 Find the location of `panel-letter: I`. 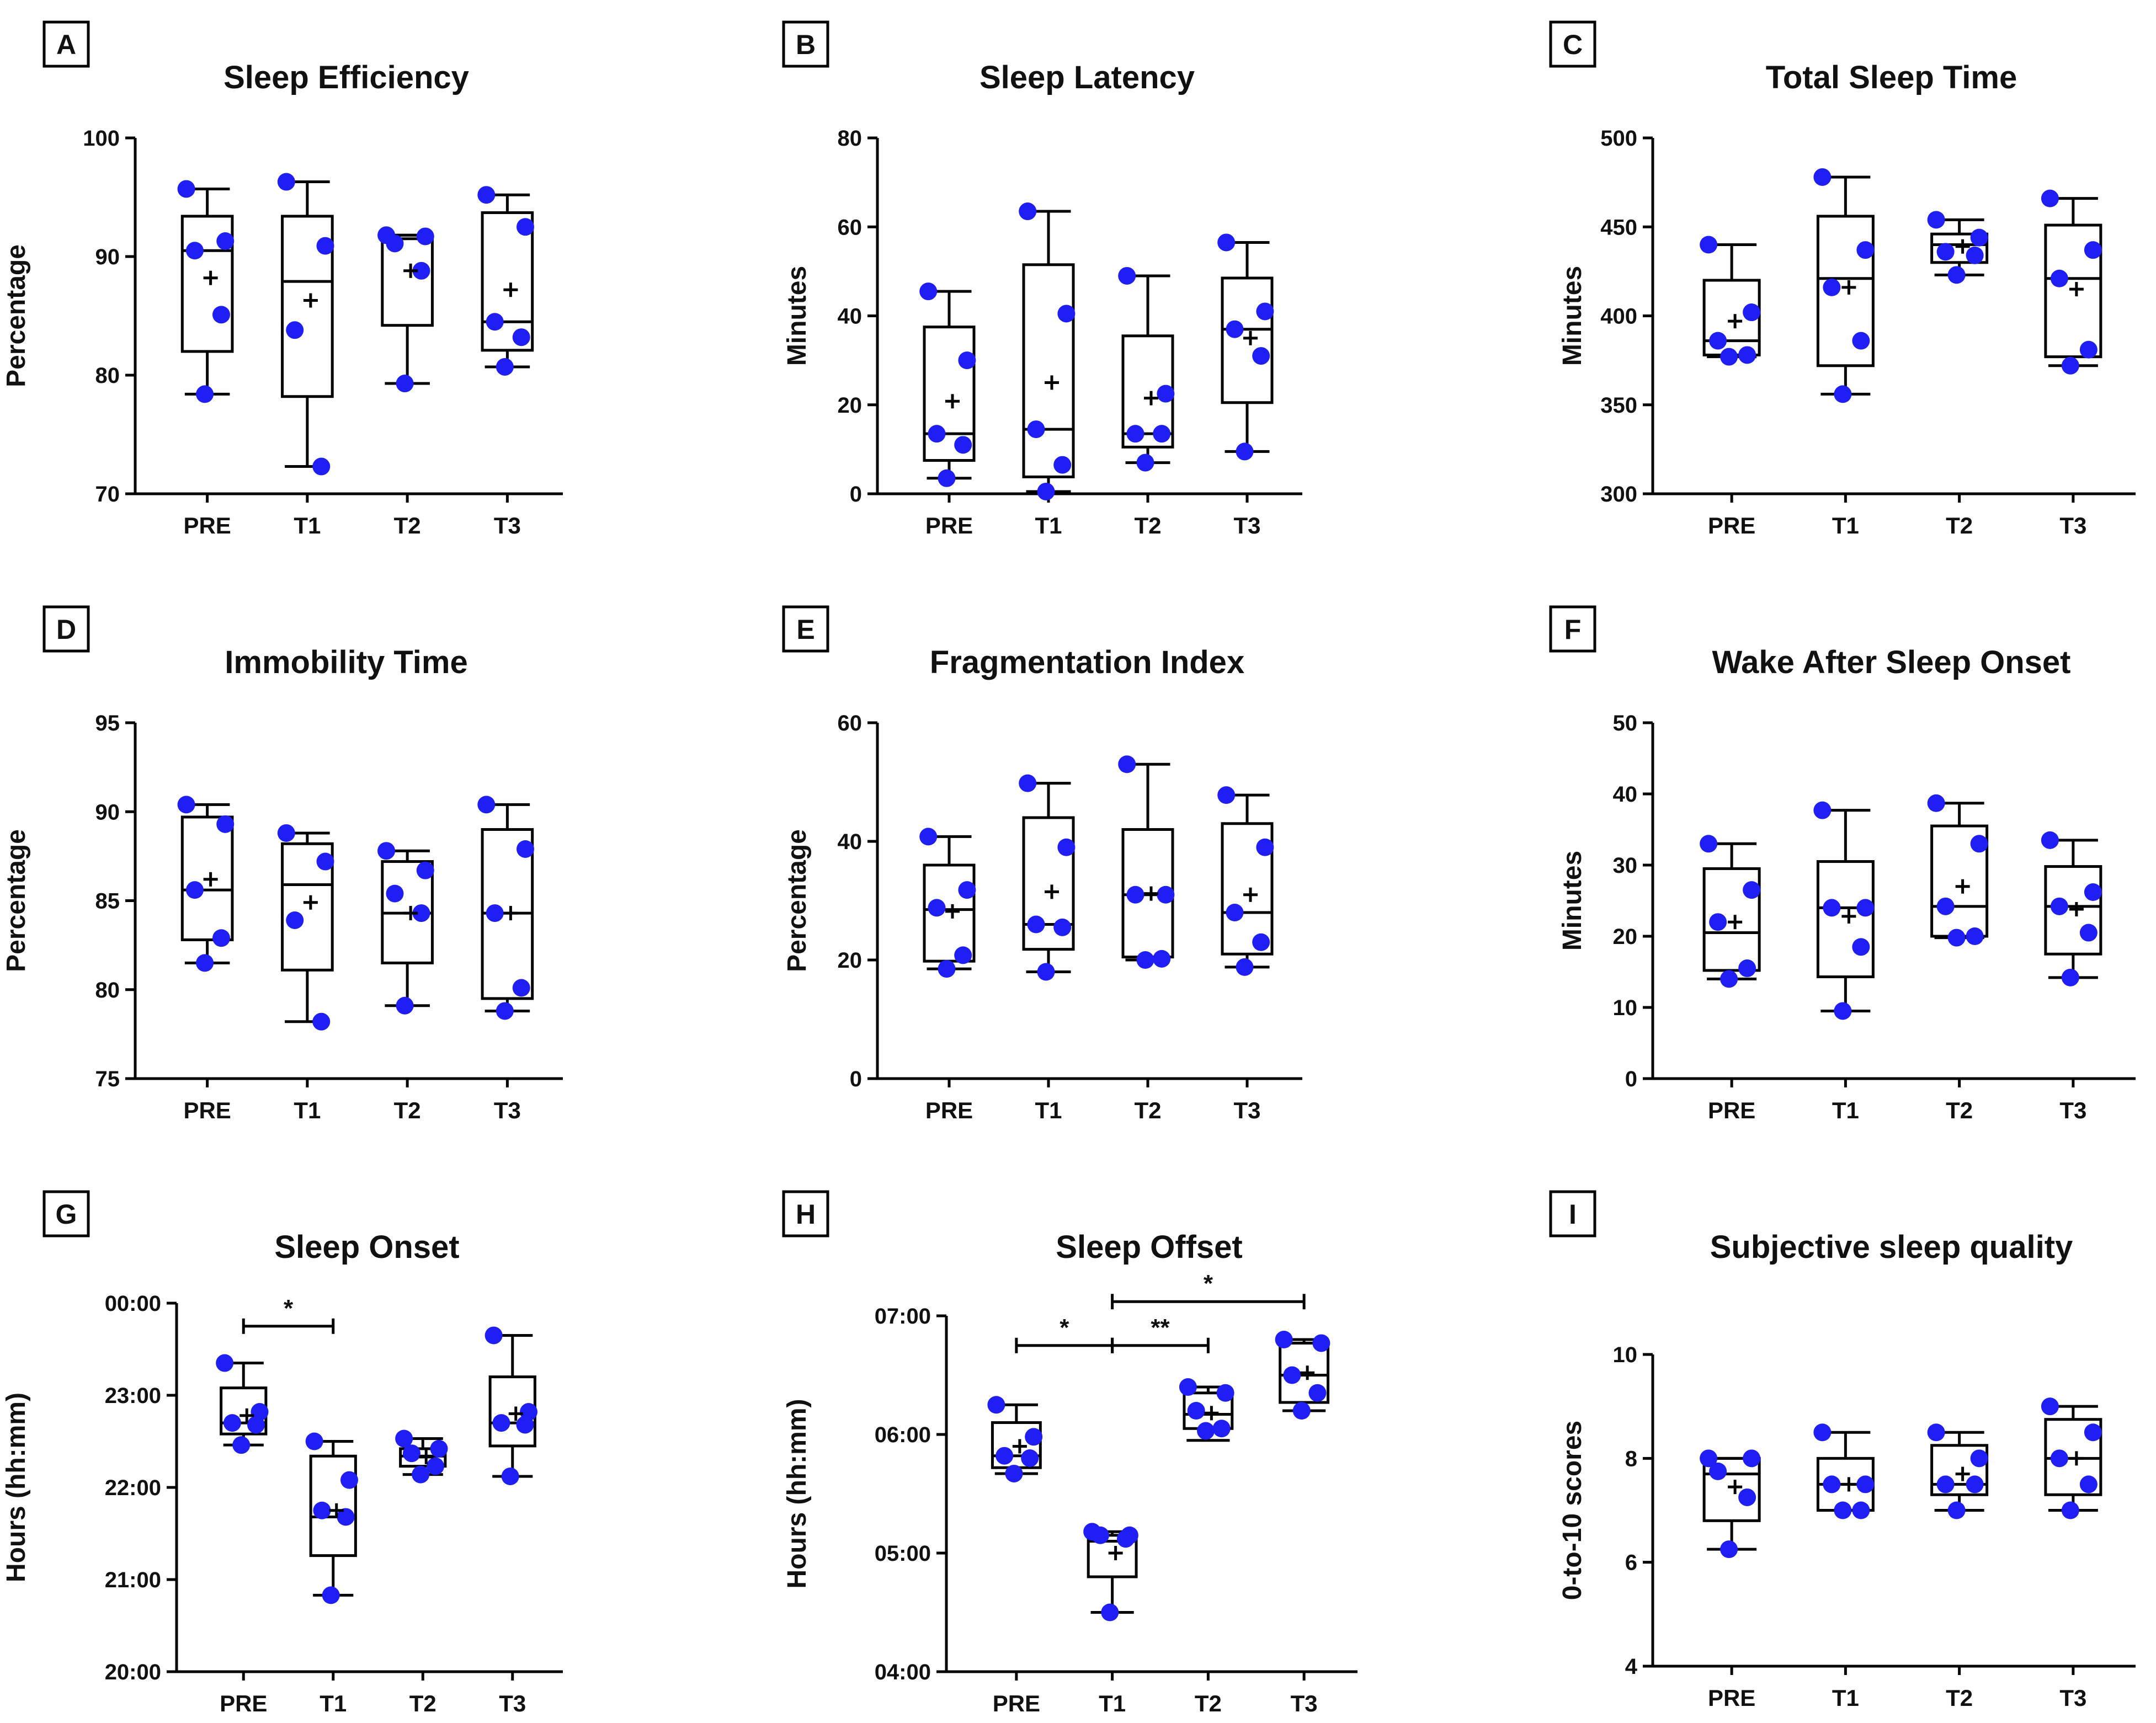

panel-letter: I is located at coordinates (1573, 1214).